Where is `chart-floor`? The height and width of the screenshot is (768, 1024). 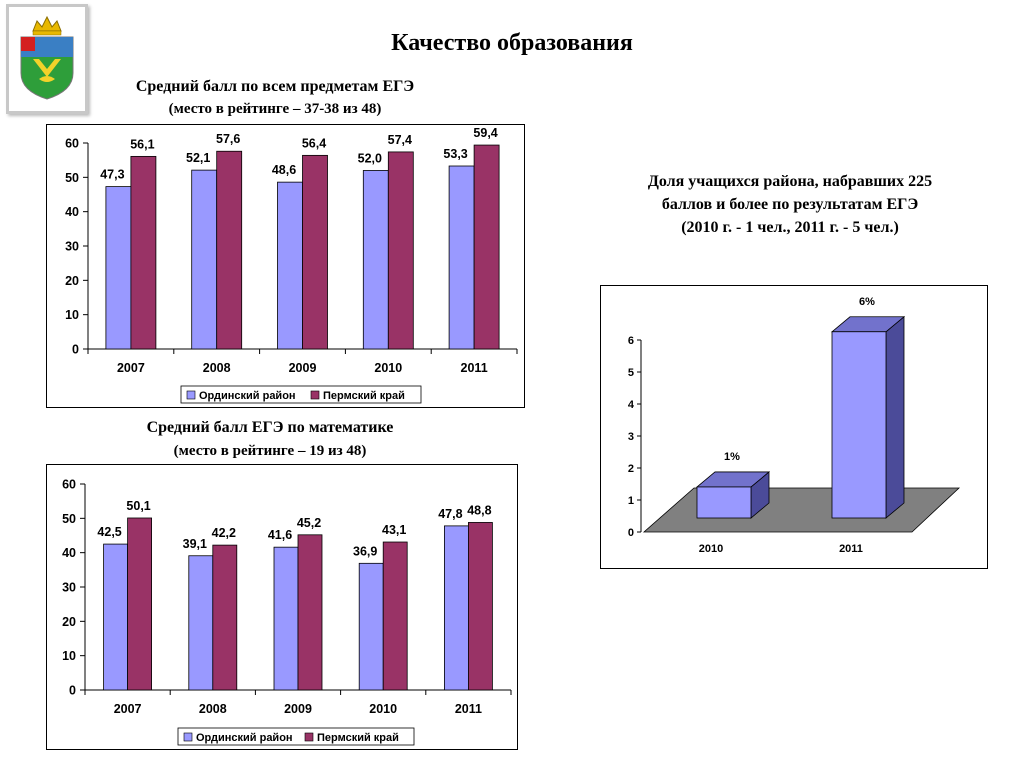
chart-floor is located at coordinates (801, 510).